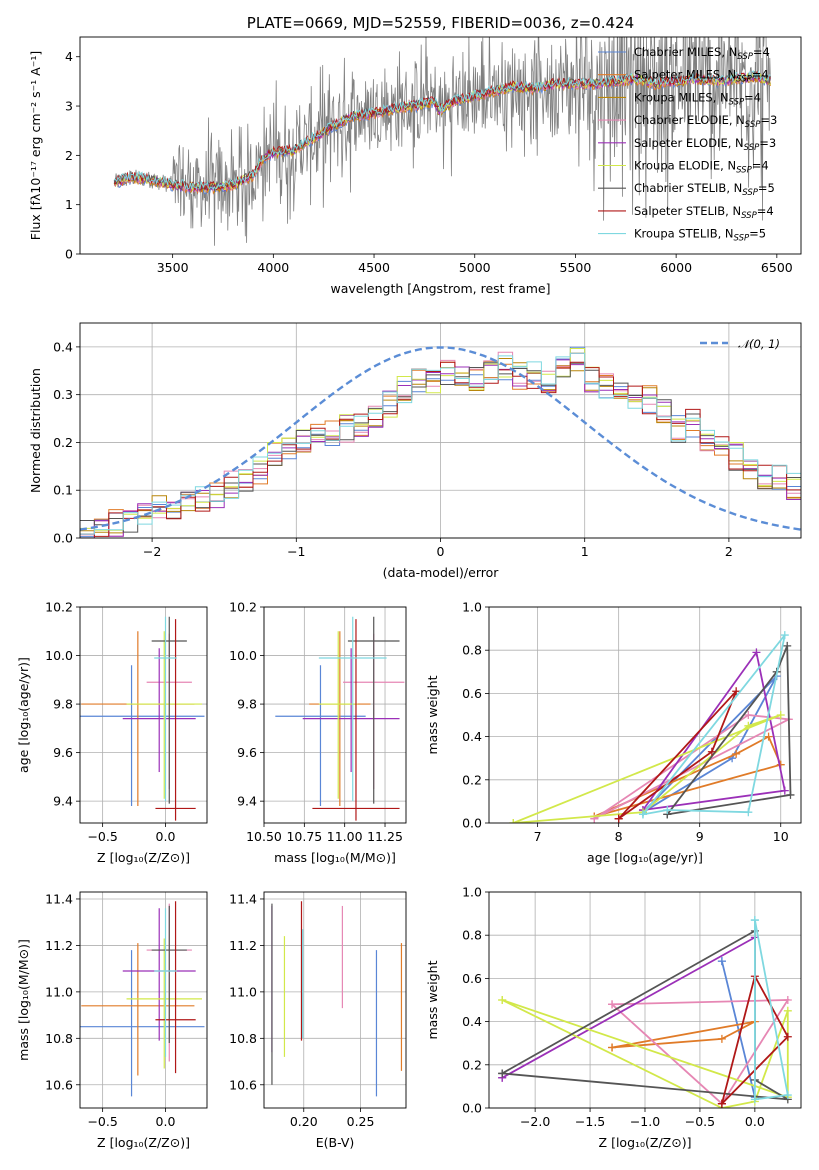  Describe the element at coordinates (472, 736) in the screenshot. I see `y-tick-label: 0.4` at that location.